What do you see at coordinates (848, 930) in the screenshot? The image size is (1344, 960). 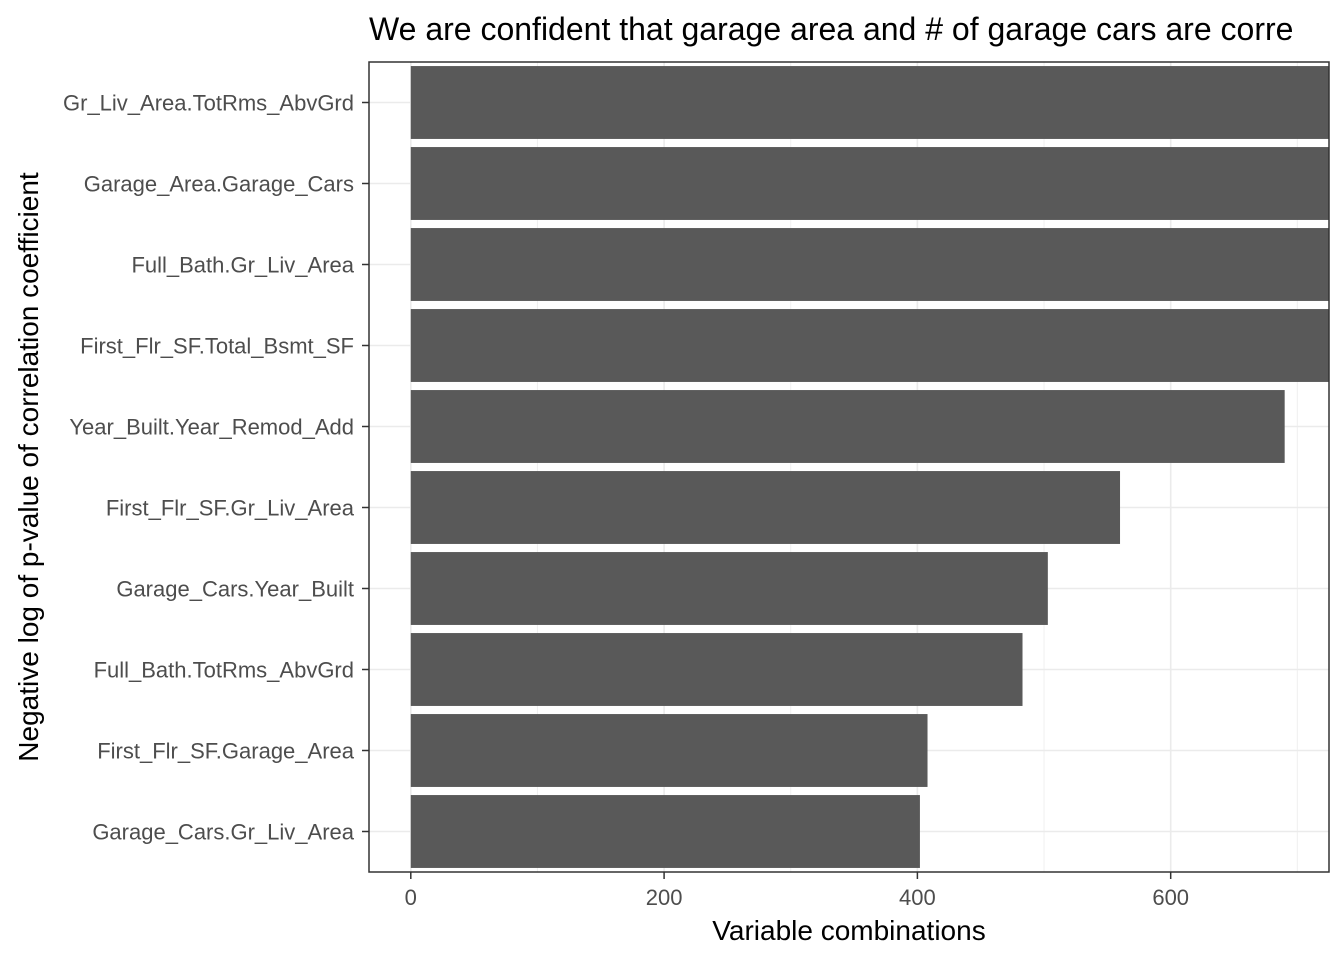 I see `x-axis-label: Variable combinations` at bounding box center [848, 930].